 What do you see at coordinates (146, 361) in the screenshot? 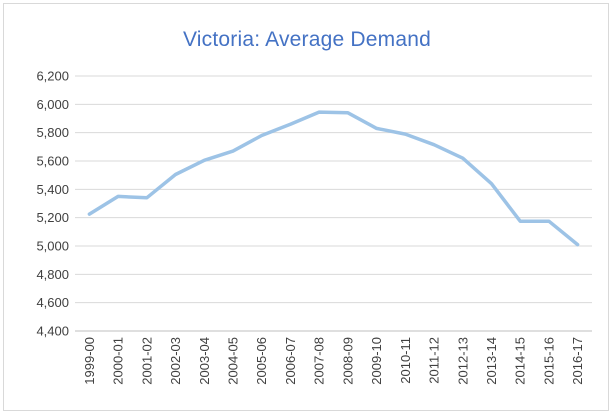
I see `x-tick-label: 2001-02` at bounding box center [146, 361].